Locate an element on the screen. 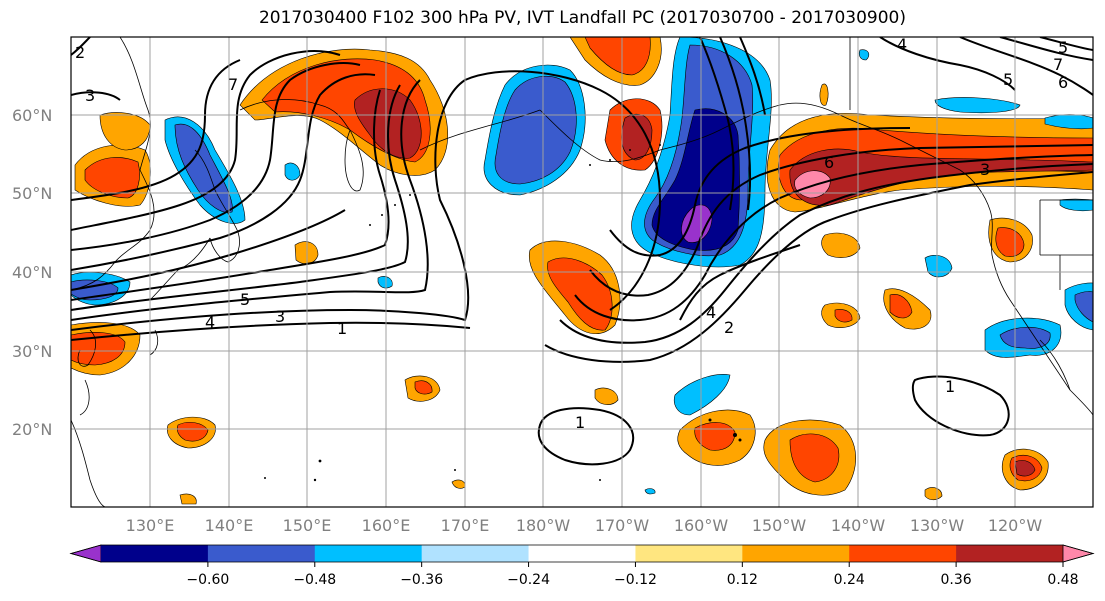 The height and width of the screenshot is (601, 1105). colorbar-tick-label: 0.48 is located at coordinates (1062, 580).